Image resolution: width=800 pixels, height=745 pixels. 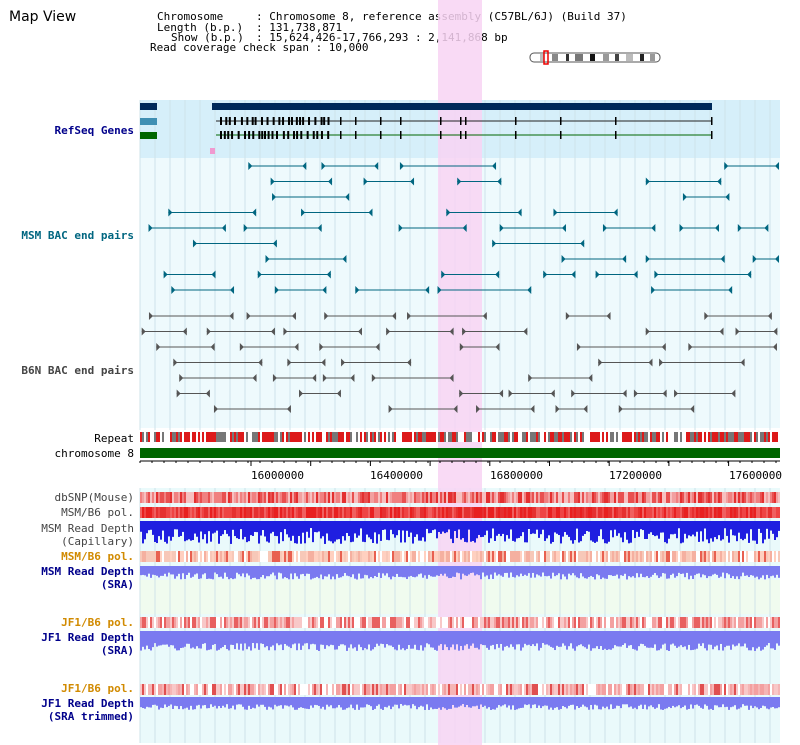 What do you see at coordinates (87, 571) in the screenshot?
I see `track-label-msm-depth-sra: MSM Read Depth` at bounding box center [87, 571].